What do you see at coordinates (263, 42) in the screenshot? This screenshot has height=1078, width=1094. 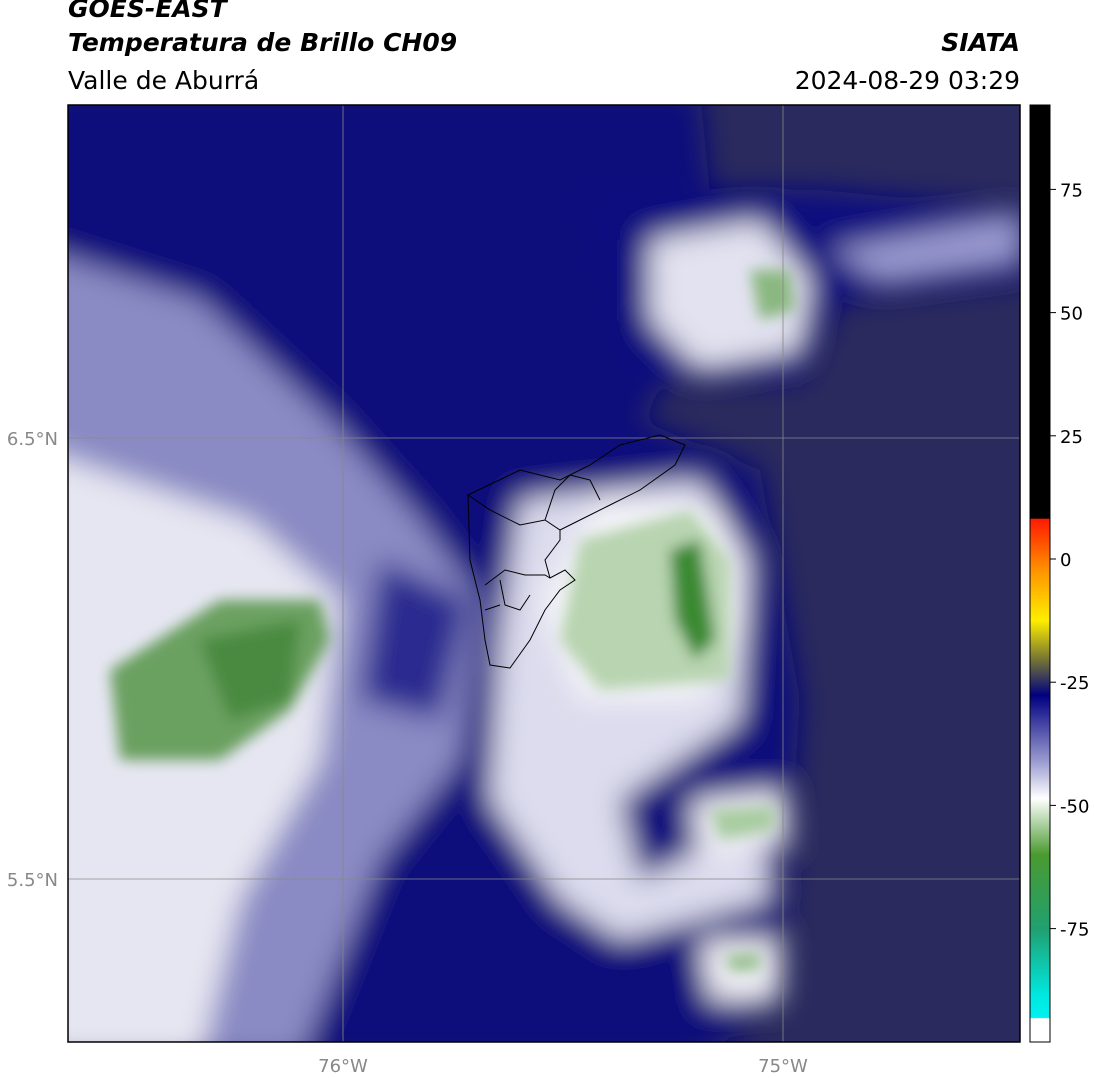 I see `product-title: Temperatura de Brillo CH09` at bounding box center [263, 42].